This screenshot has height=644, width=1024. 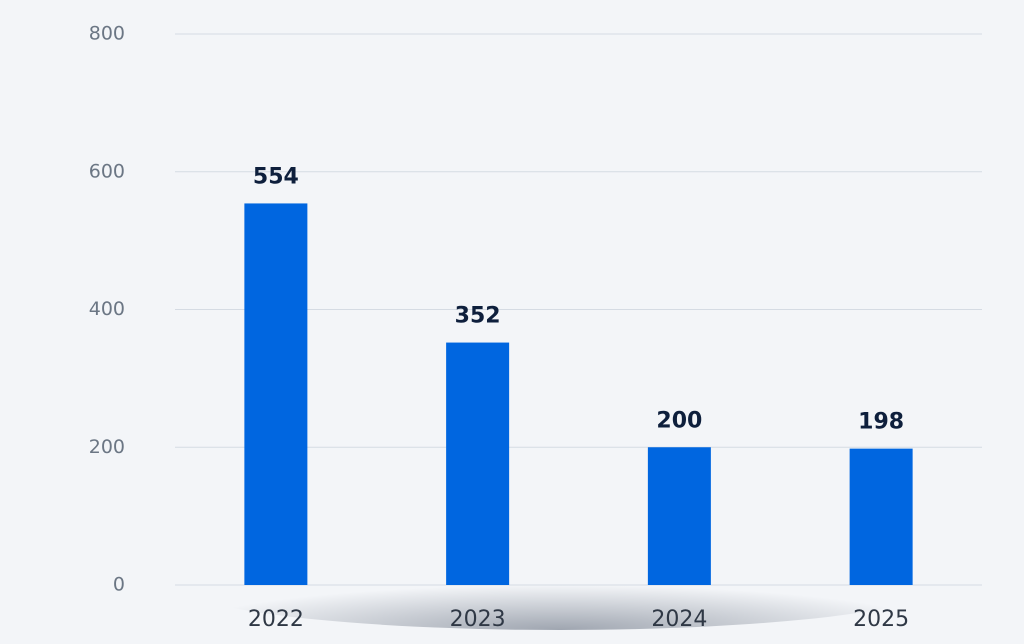 I want to click on y-tick-label: 200, so click(x=107, y=447).